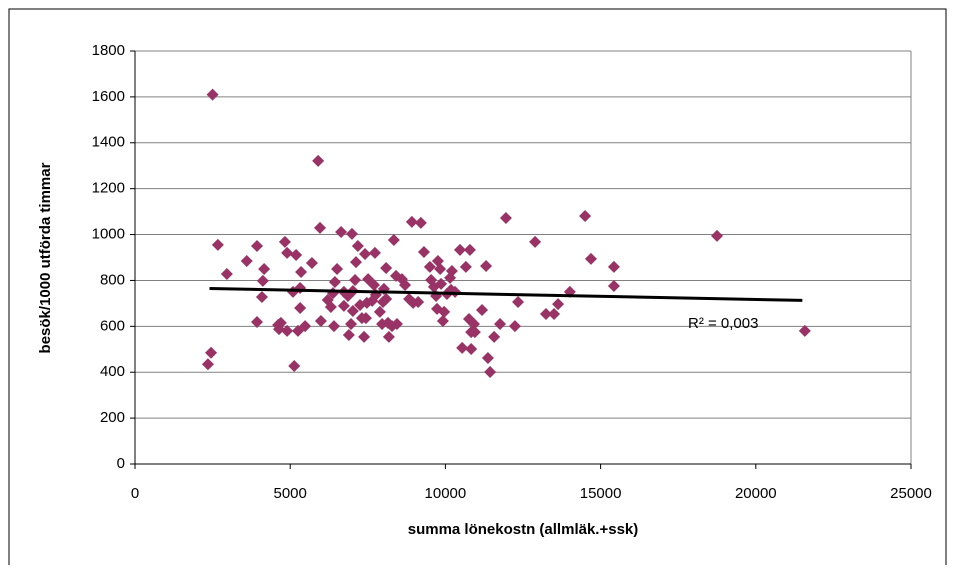 This screenshot has height=570, width=955. Describe the element at coordinates (523, 529) in the screenshot. I see `x-axis-title: summa lönekostn (allmläk.+ssk)` at that location.